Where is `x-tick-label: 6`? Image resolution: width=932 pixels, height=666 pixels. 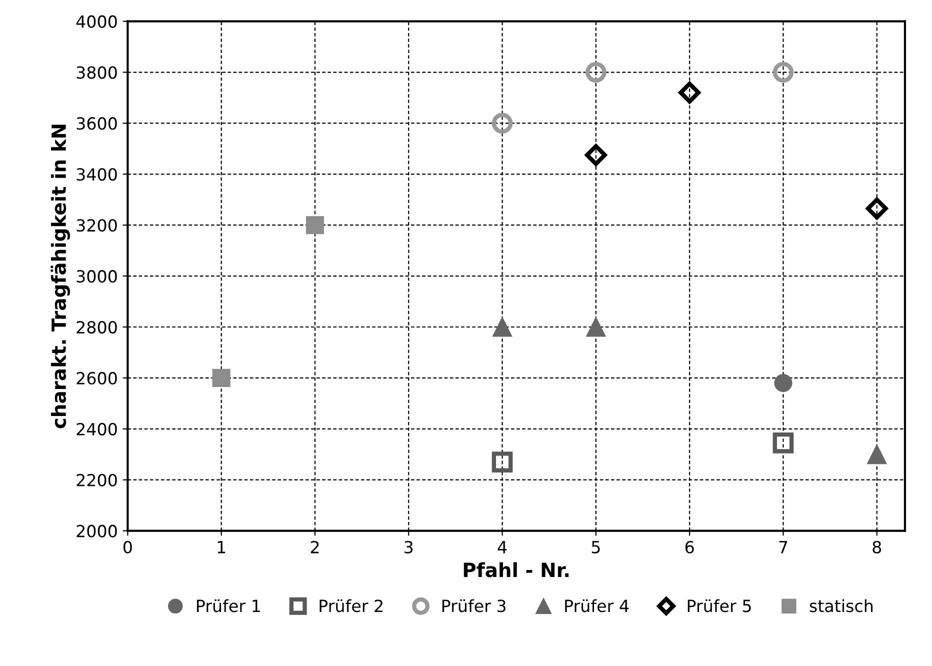
x-tick-label: 6 is located at coordinates (689, 547).